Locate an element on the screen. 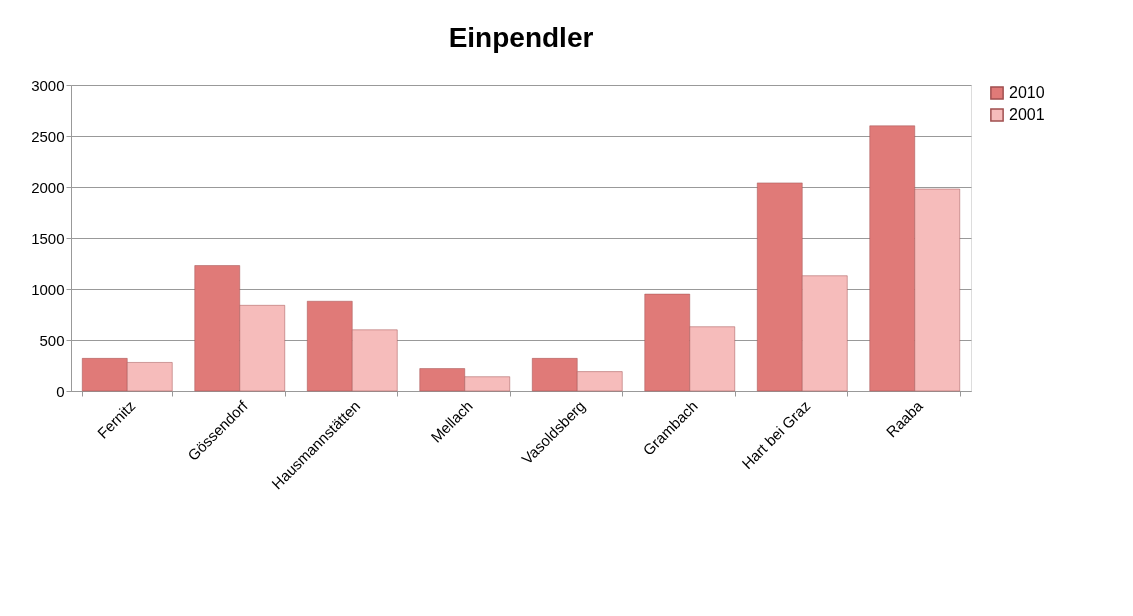 The height and width of the screenshot is (616, 1133). legend-label: 2010 is located at coordinates (1027, 92).